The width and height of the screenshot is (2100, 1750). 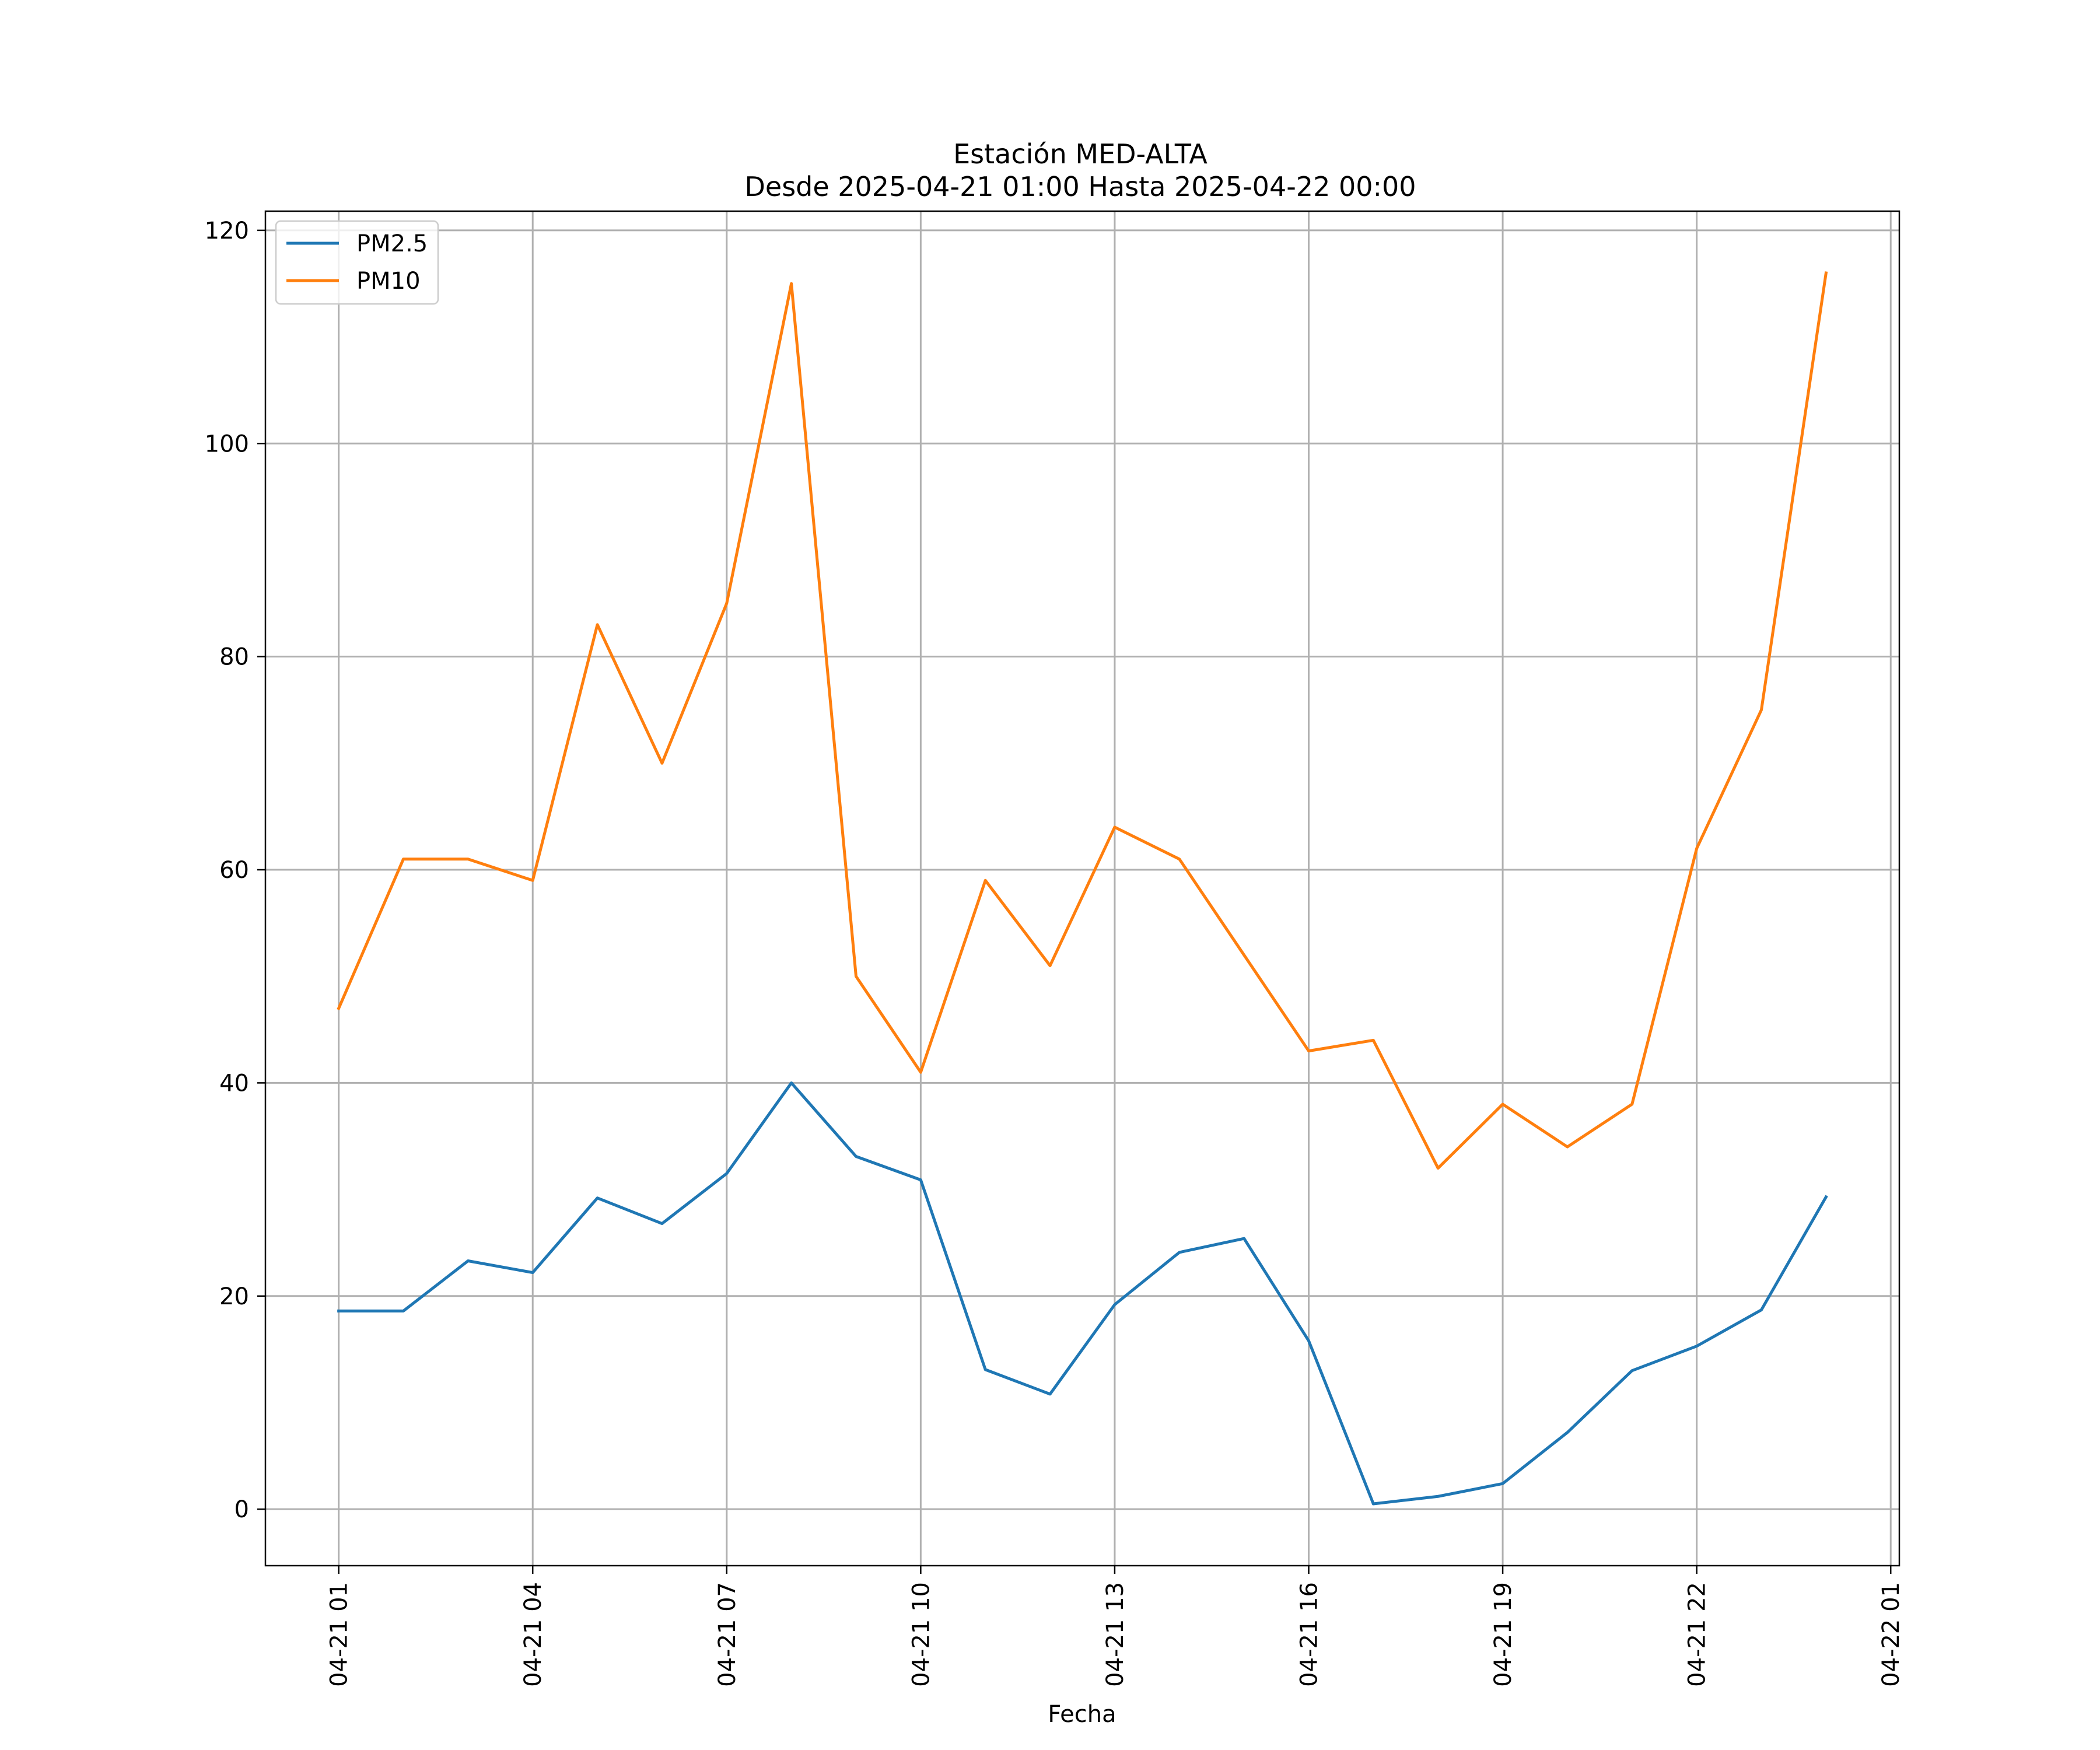 I want to click on x-axis-label: Fecha, so click(x=1082, y=1714).